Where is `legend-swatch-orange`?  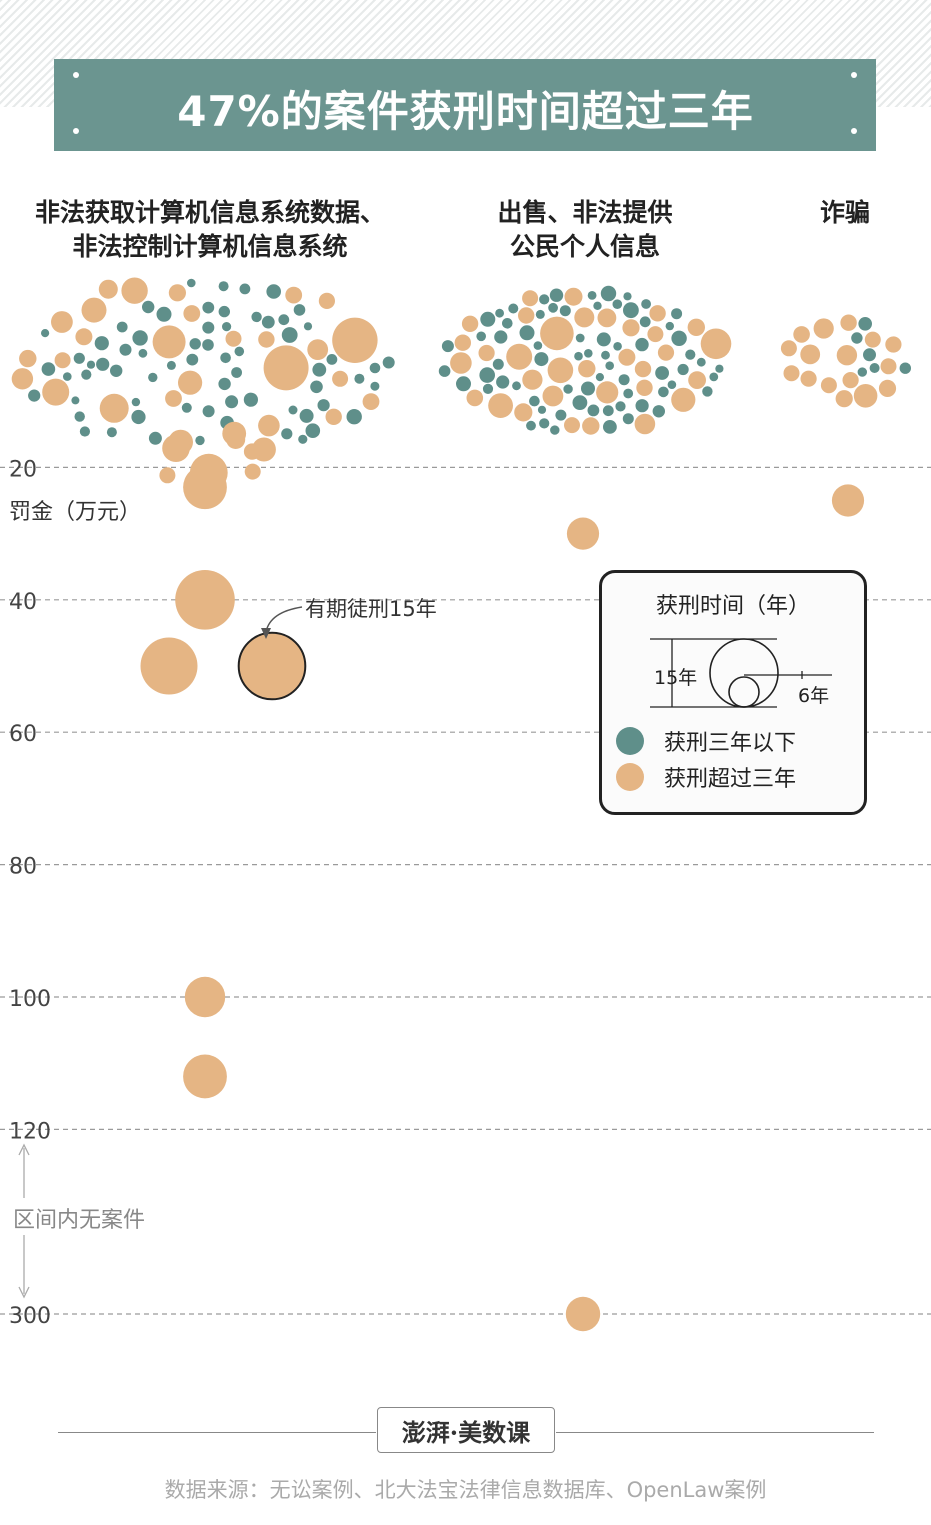 legend-swatch-orange is located at coordinates (630, 777).